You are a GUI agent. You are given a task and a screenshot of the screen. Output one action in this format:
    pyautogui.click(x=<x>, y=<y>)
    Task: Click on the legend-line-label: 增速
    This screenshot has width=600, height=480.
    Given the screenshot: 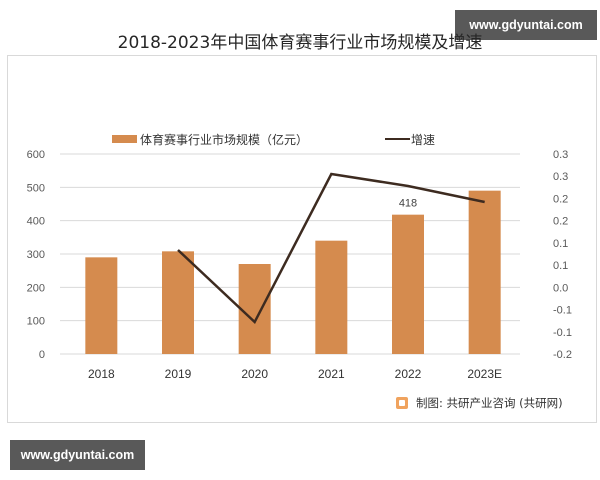 What is the action you would take?
    pyautogui.click(x=423, y=140)
    